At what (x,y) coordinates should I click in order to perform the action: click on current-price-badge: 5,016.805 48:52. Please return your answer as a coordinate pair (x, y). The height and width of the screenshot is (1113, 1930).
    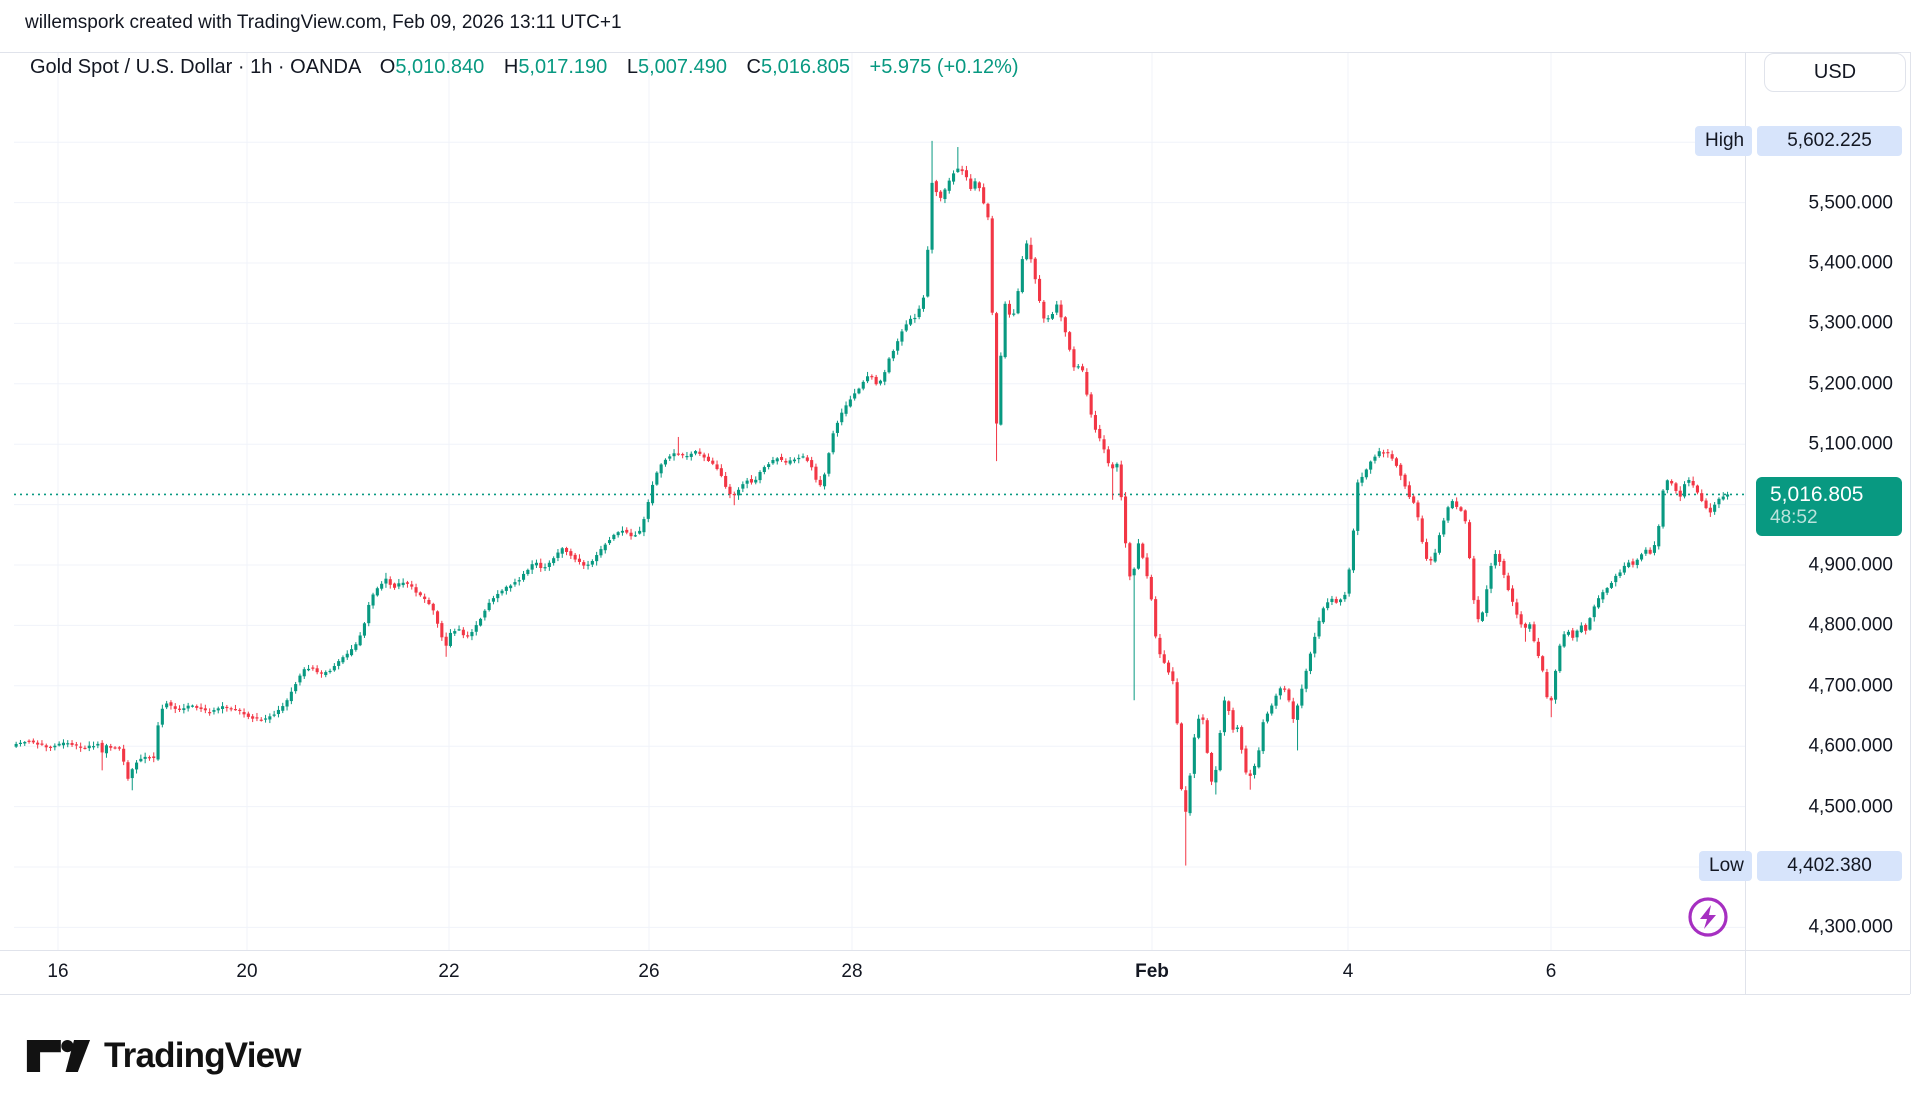
    Looking at the image, I should click on (1829, 507).